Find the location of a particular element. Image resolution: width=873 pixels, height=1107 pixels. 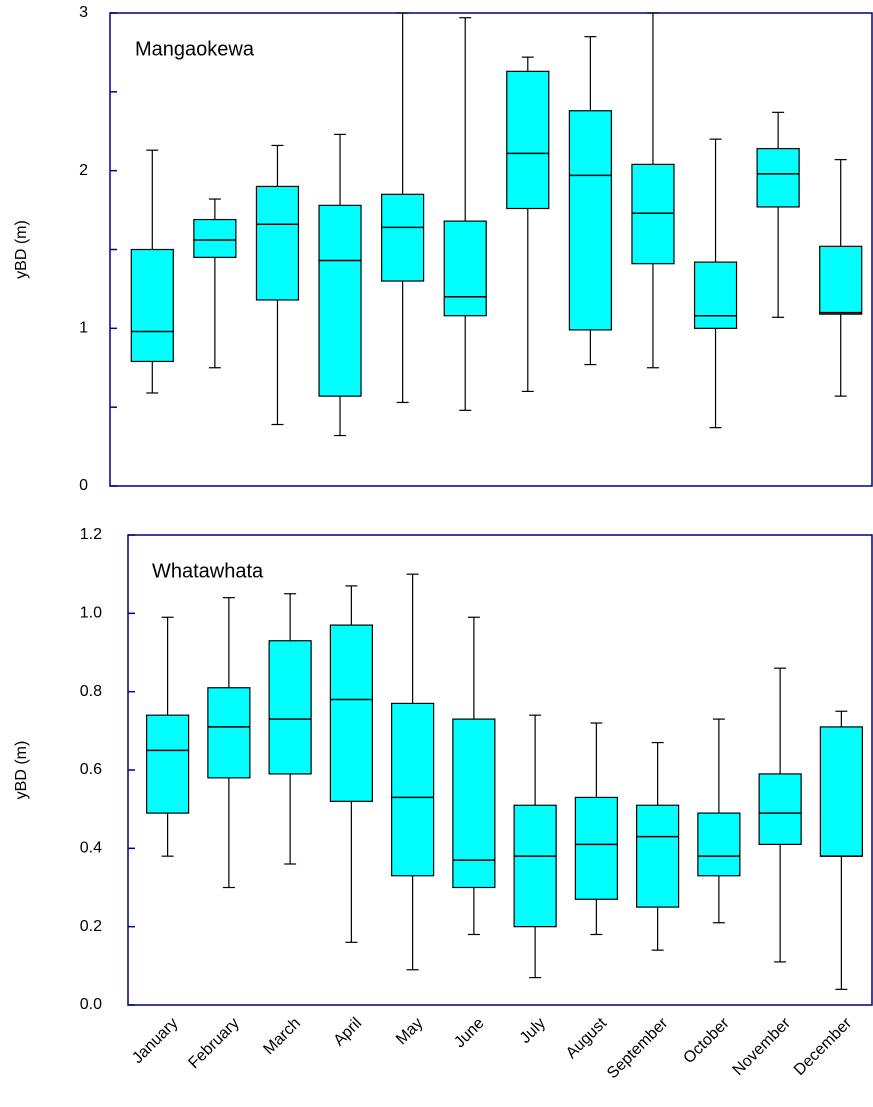

x-tick-label: April is located at coordinates (348, 1032).